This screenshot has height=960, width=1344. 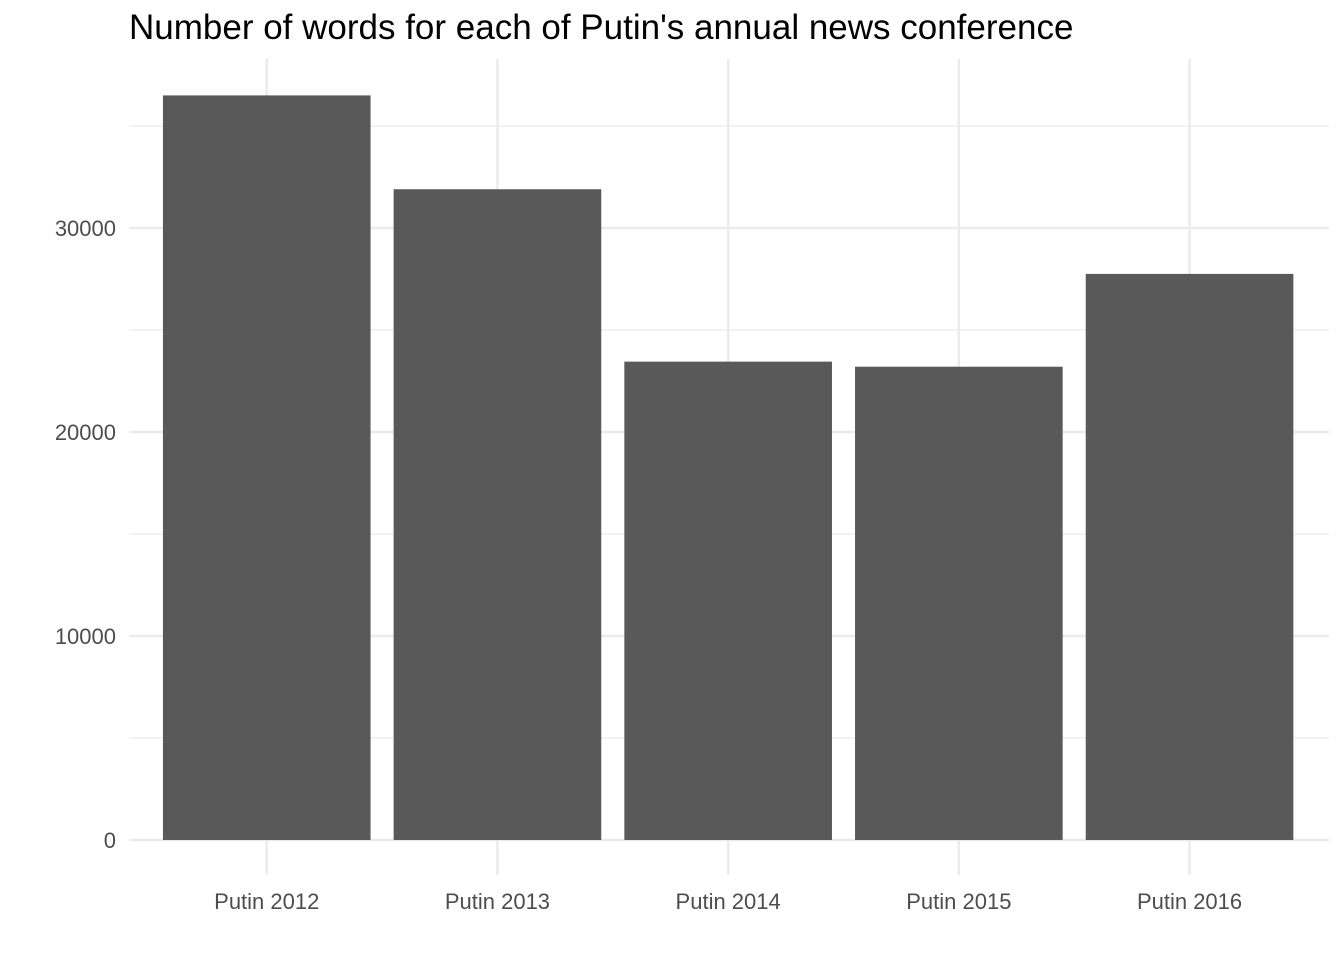 I want to click on x-tick-label: Putin 2014, so click(x=728, y=901).